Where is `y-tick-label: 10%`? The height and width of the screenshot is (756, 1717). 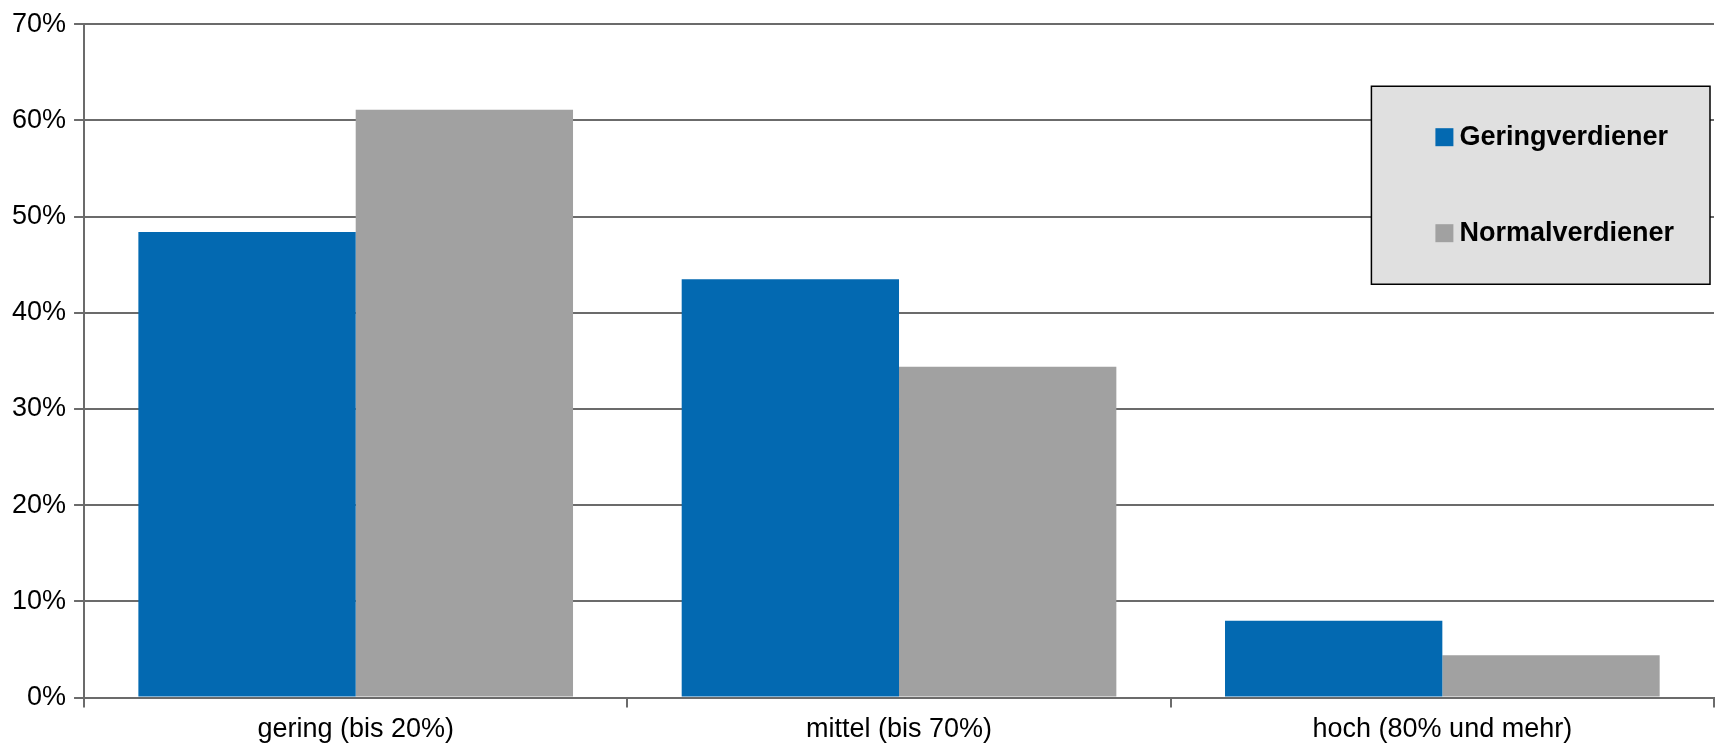 y-tick-label: 10% is located at coordinates (39, 599).